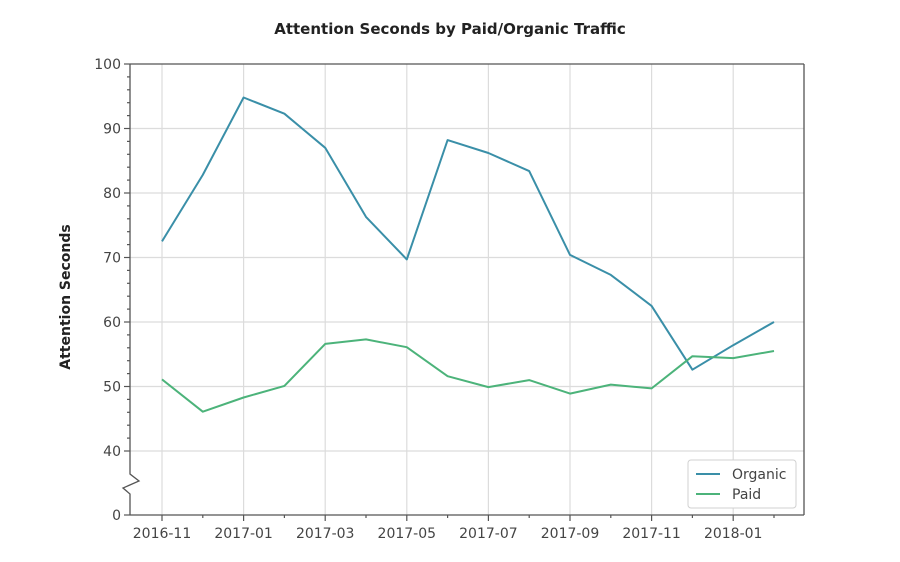  I want to click on y-tick-label: 100, so click(107, 65).